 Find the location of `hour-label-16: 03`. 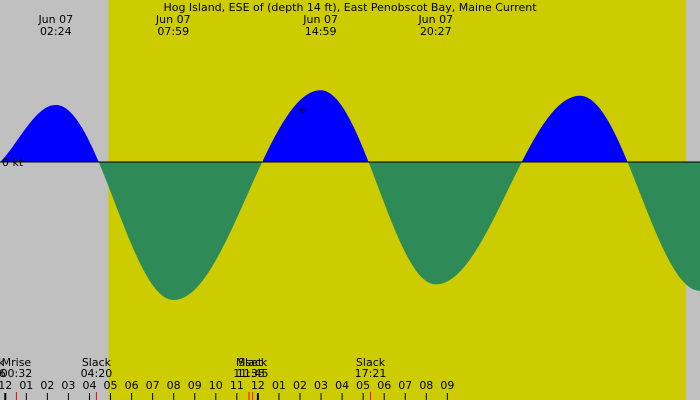

hour-label-16: 03 is located at coordinates (321, 385).